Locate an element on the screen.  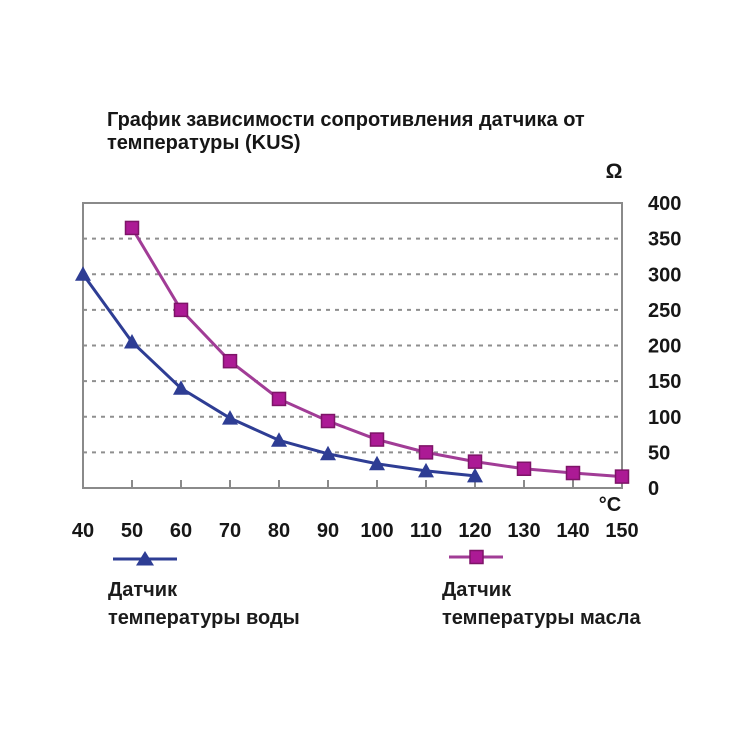
x-tick-label-110: 110 is located at coordinates (426, 531).